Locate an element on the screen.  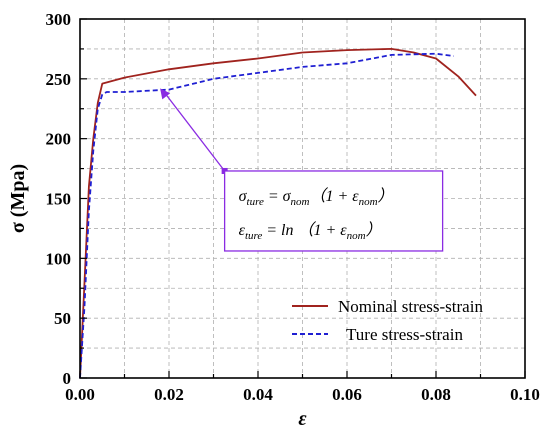
x-tick-label: 0.00 is located at coordinates (80, 394).